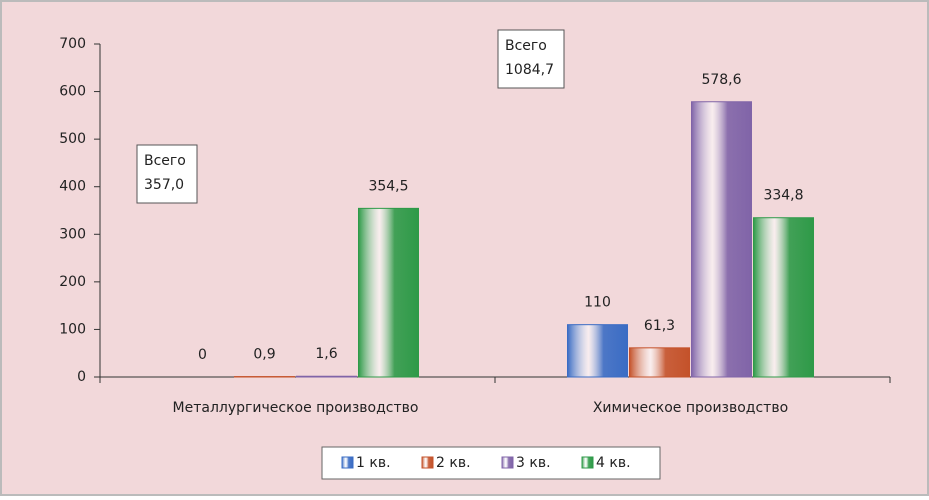  Describe the element at coordinates (72, 187) in the screenshot. I see `y-tick-label: 400` at that location.